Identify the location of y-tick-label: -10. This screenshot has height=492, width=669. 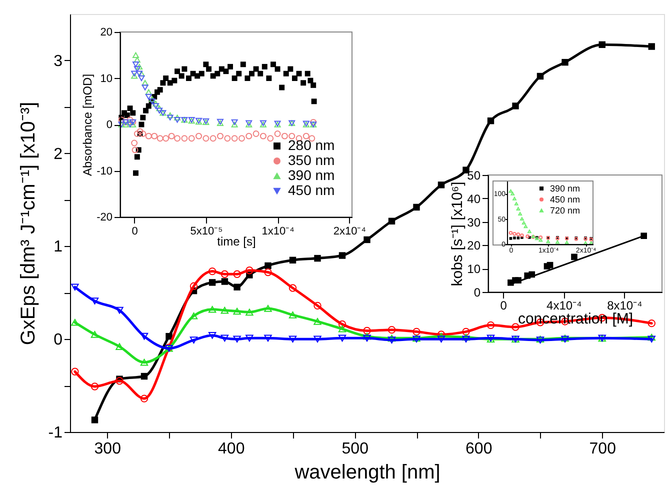
(104, 171).